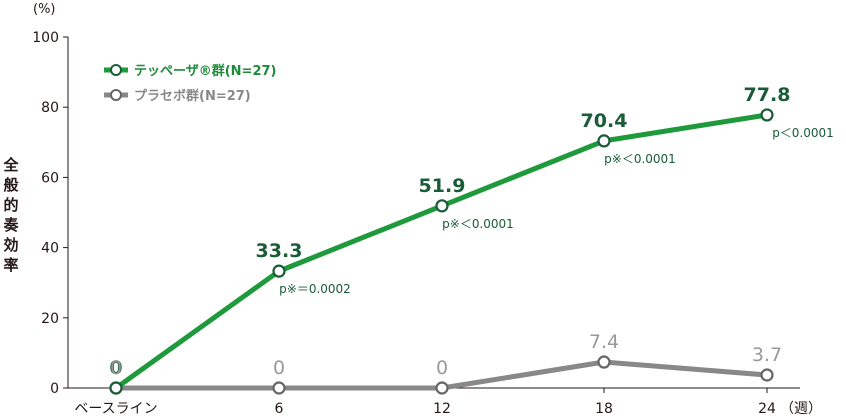 The width and height of the screenshot is (846, 420). What do you see at coordinates (44, 9) in the screenshot?
I see `y-unit-label: (%)` at bounding box center [44, 9].